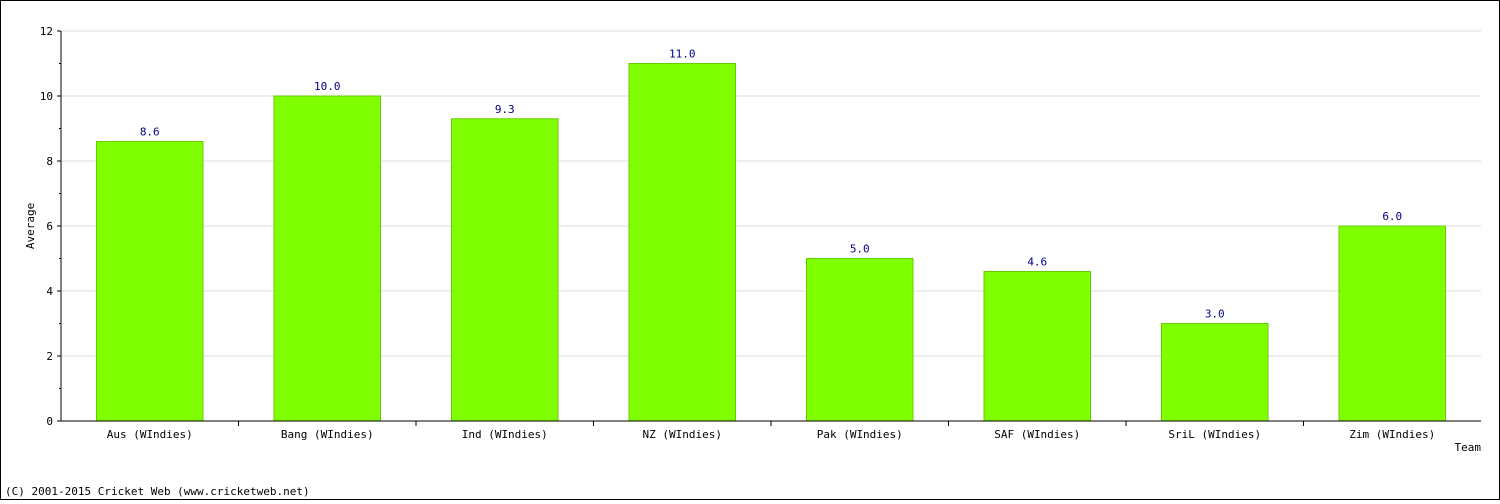 This screenshot has width=1500, height=504. I want to click on x-tick-label: SriL (WIndies), so click(1214, 434).